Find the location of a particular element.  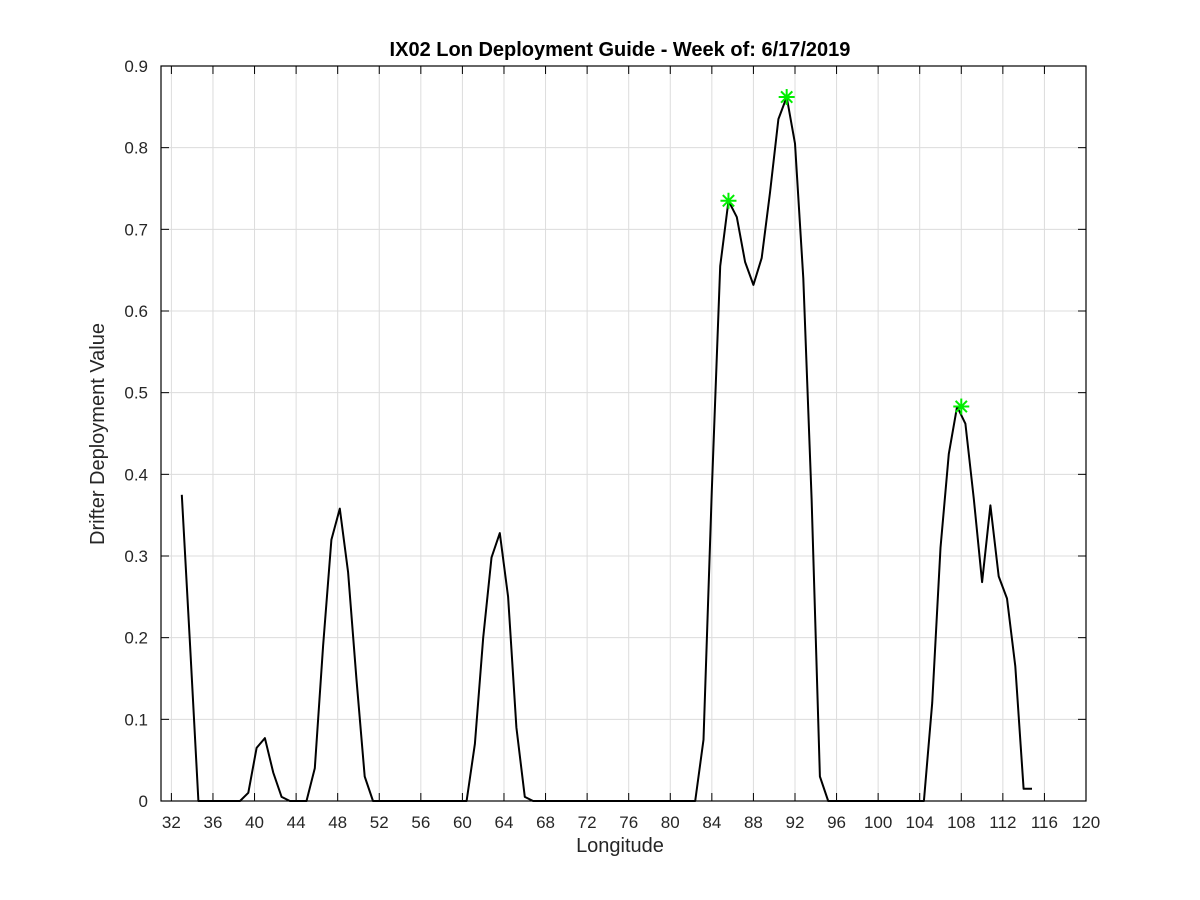

peak-marker-layer is located at coordinates (845, 252).